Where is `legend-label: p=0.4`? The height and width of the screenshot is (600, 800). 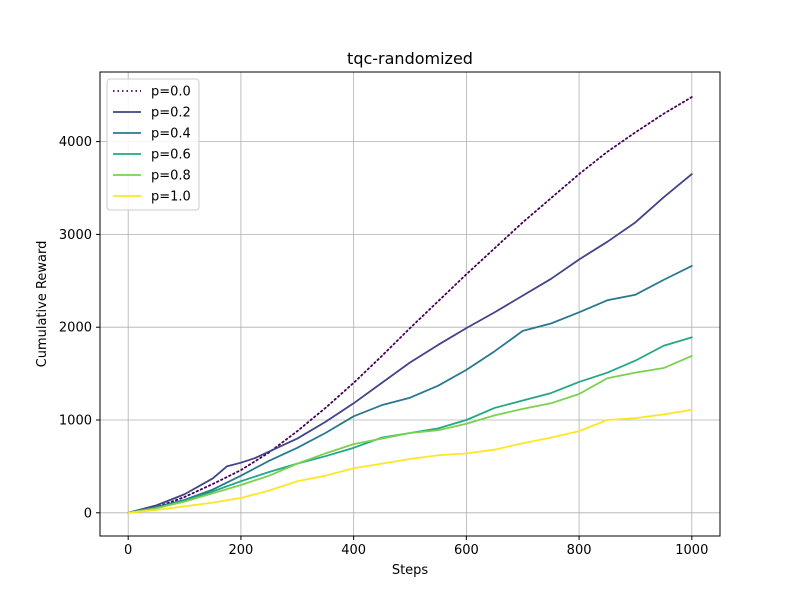
legend-label: p=0.4 is located at coordinates (171, 134).